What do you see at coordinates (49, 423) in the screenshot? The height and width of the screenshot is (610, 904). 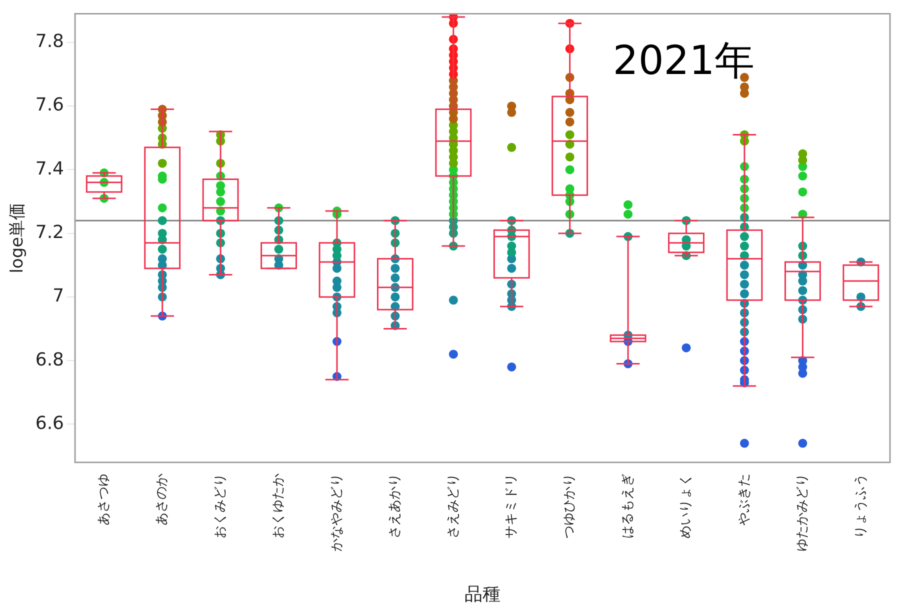 I see `y-tick-label: 6.6` at bounding box center [49, 423].